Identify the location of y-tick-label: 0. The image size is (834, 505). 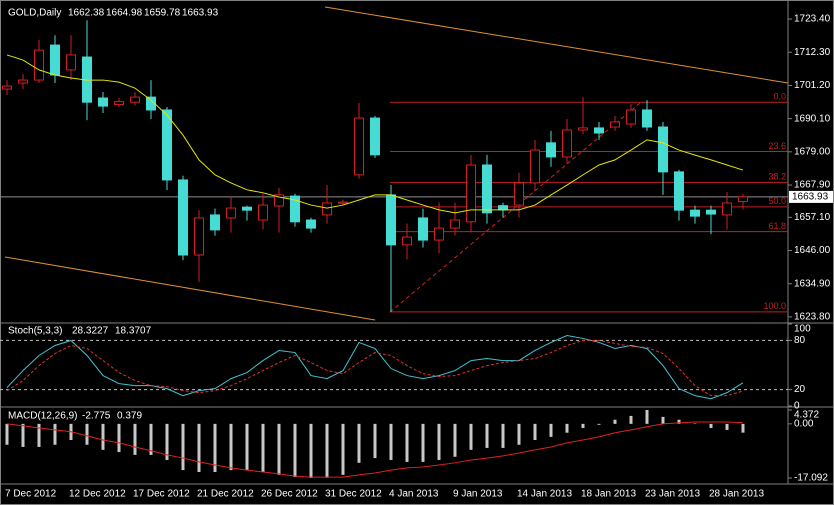
(797, 406).